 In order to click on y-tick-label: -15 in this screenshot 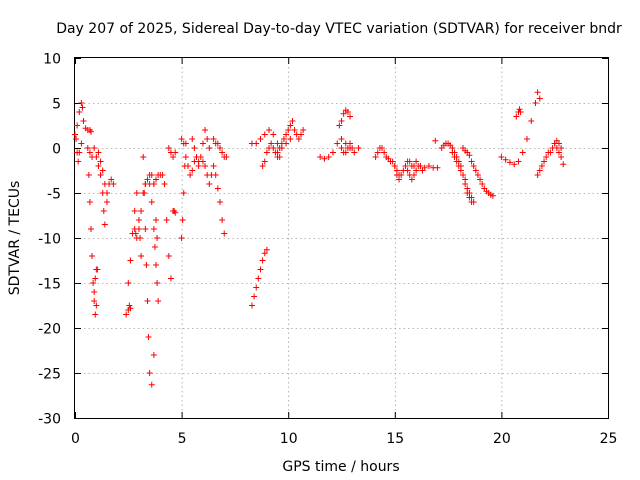, I will do `click(49, 285)`.